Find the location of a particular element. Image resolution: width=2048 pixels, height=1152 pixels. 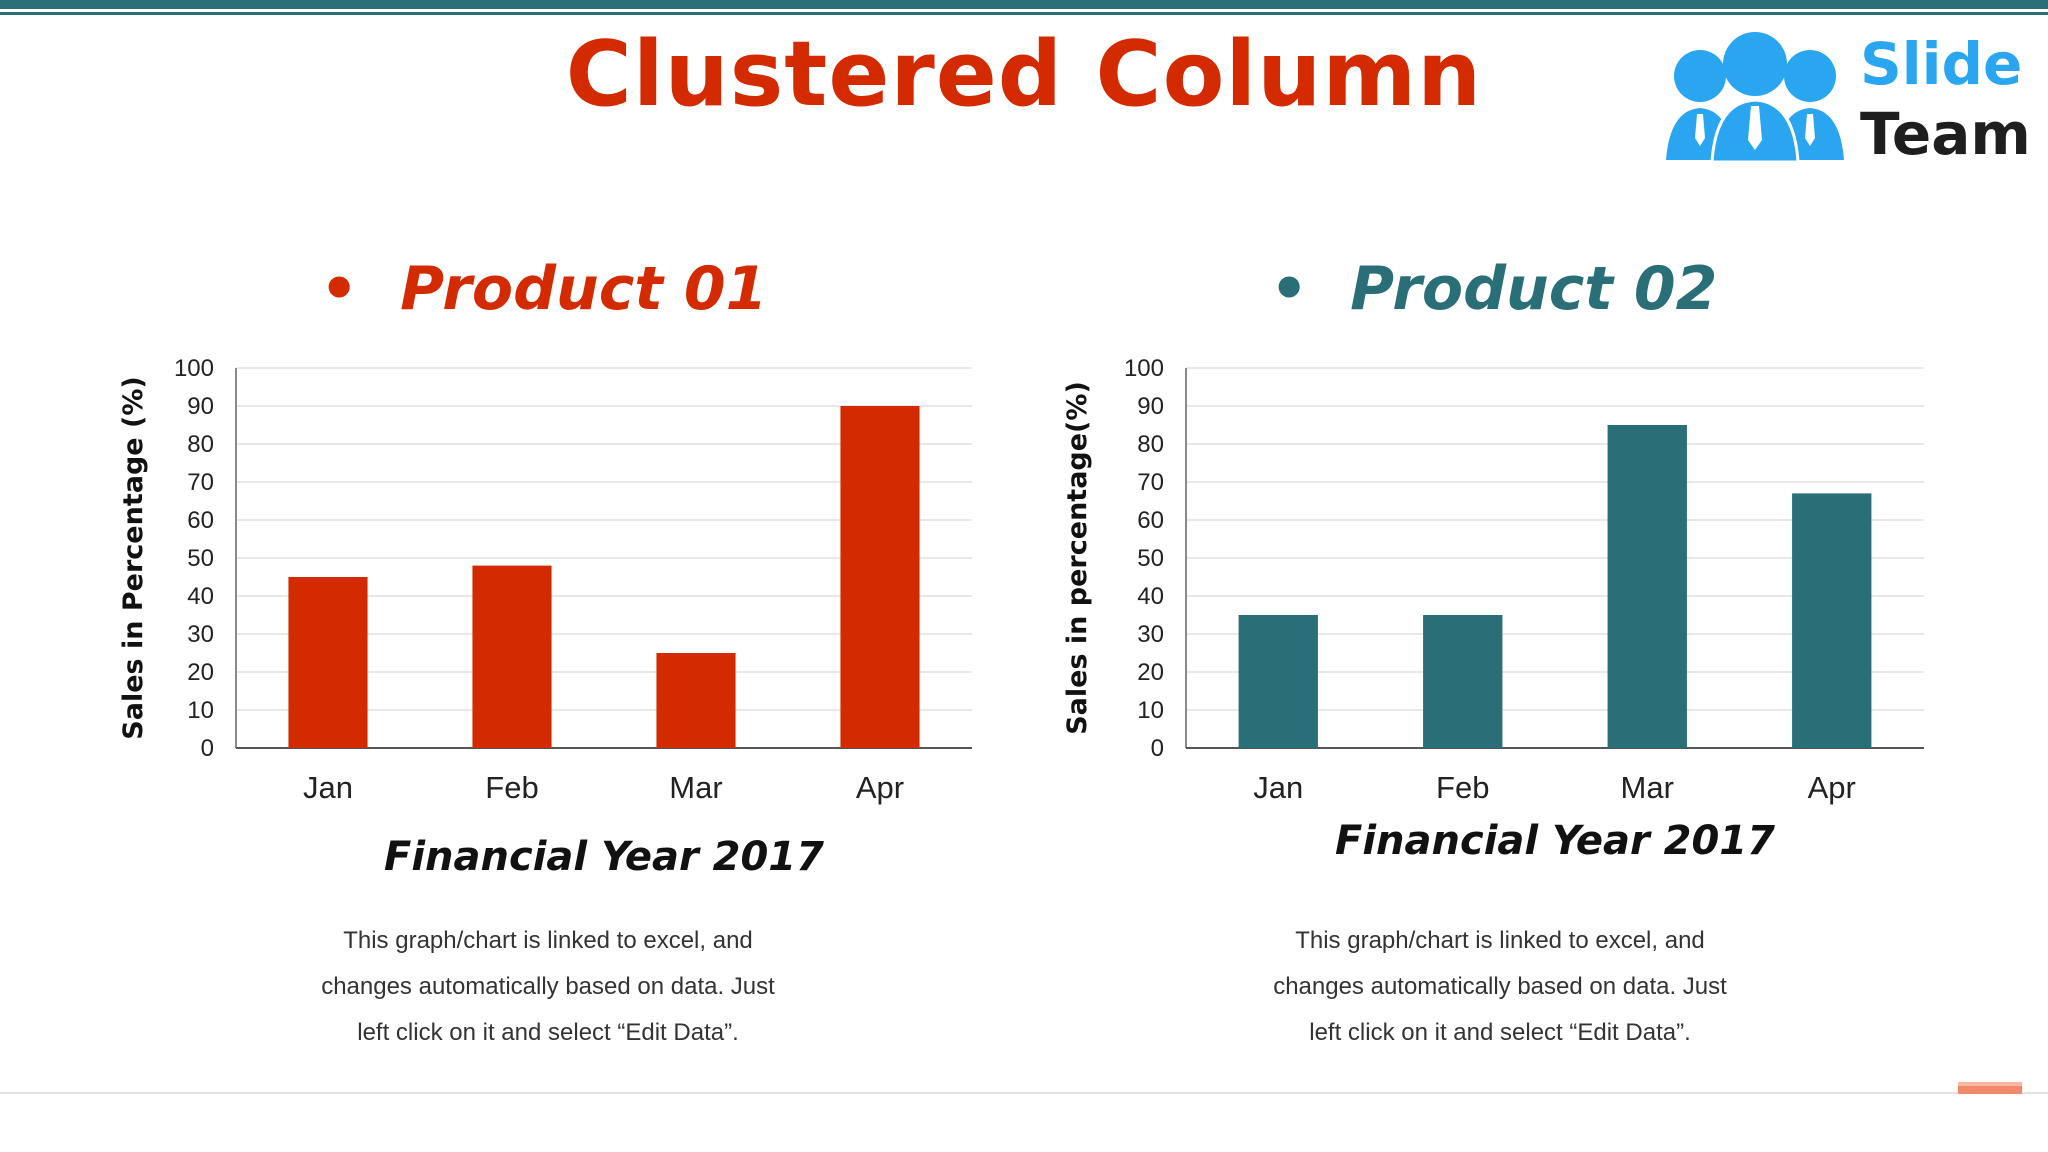

product-02-title-text: Product 02 is located at coordinates (1534, 289).